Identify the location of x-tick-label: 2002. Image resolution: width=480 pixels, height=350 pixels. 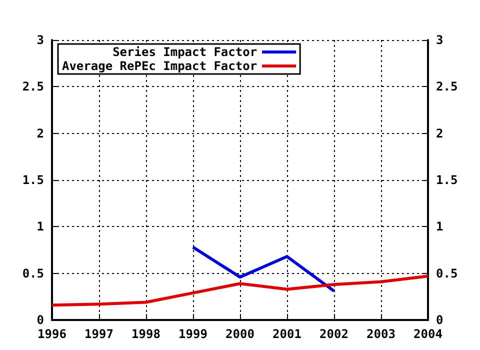
(334, 334).